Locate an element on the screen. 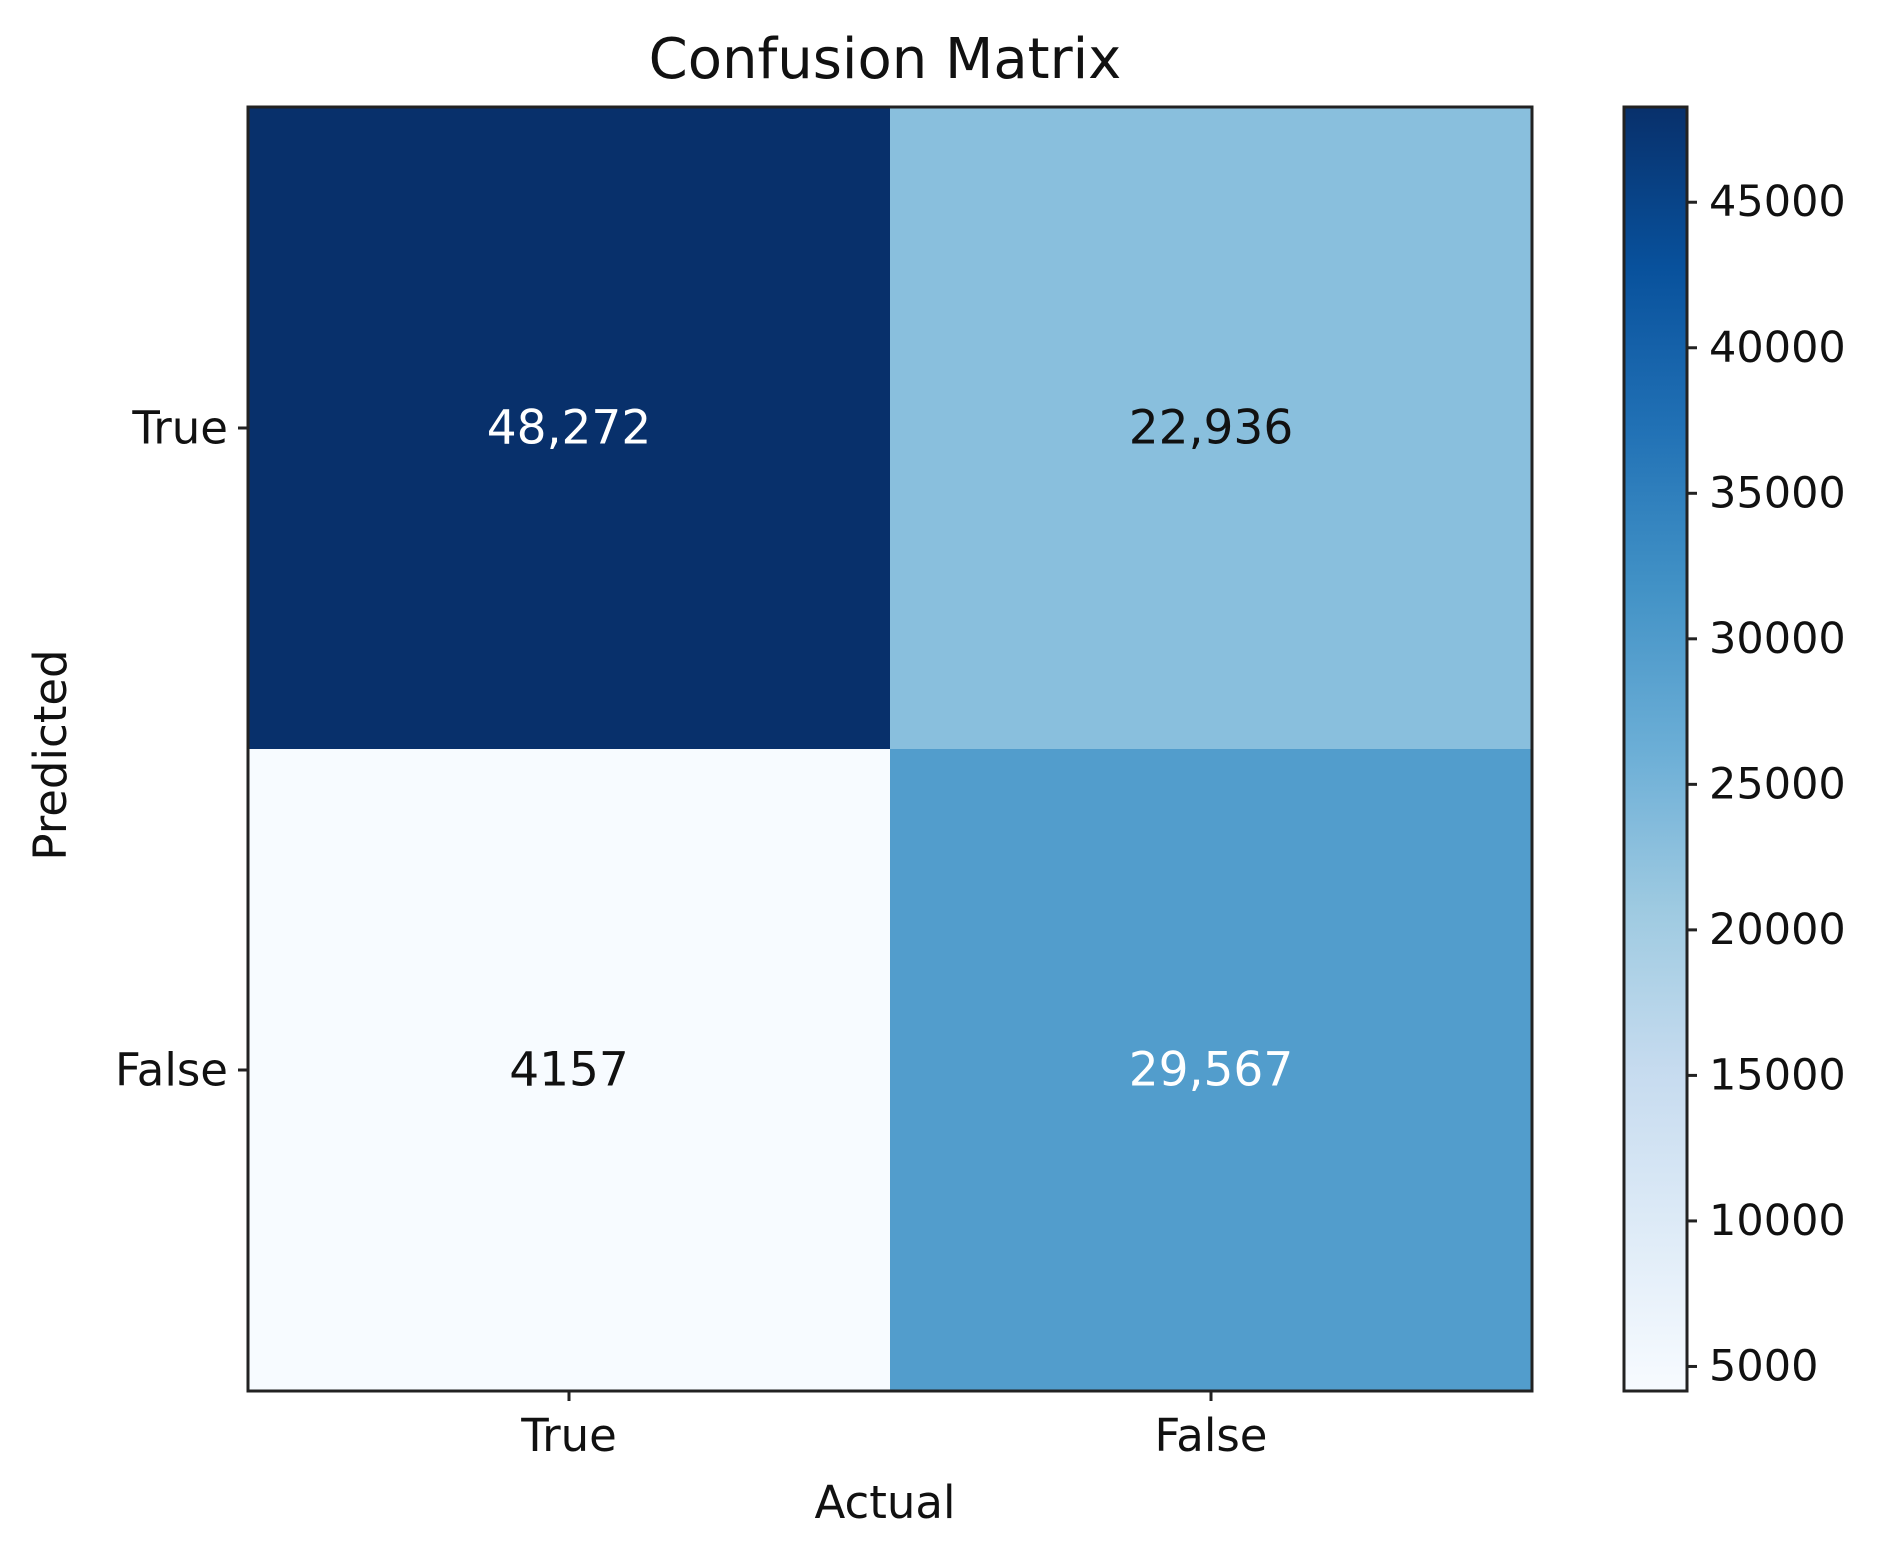  colorbar-tick-label: 25000 is located at coordinates (1777, 784).